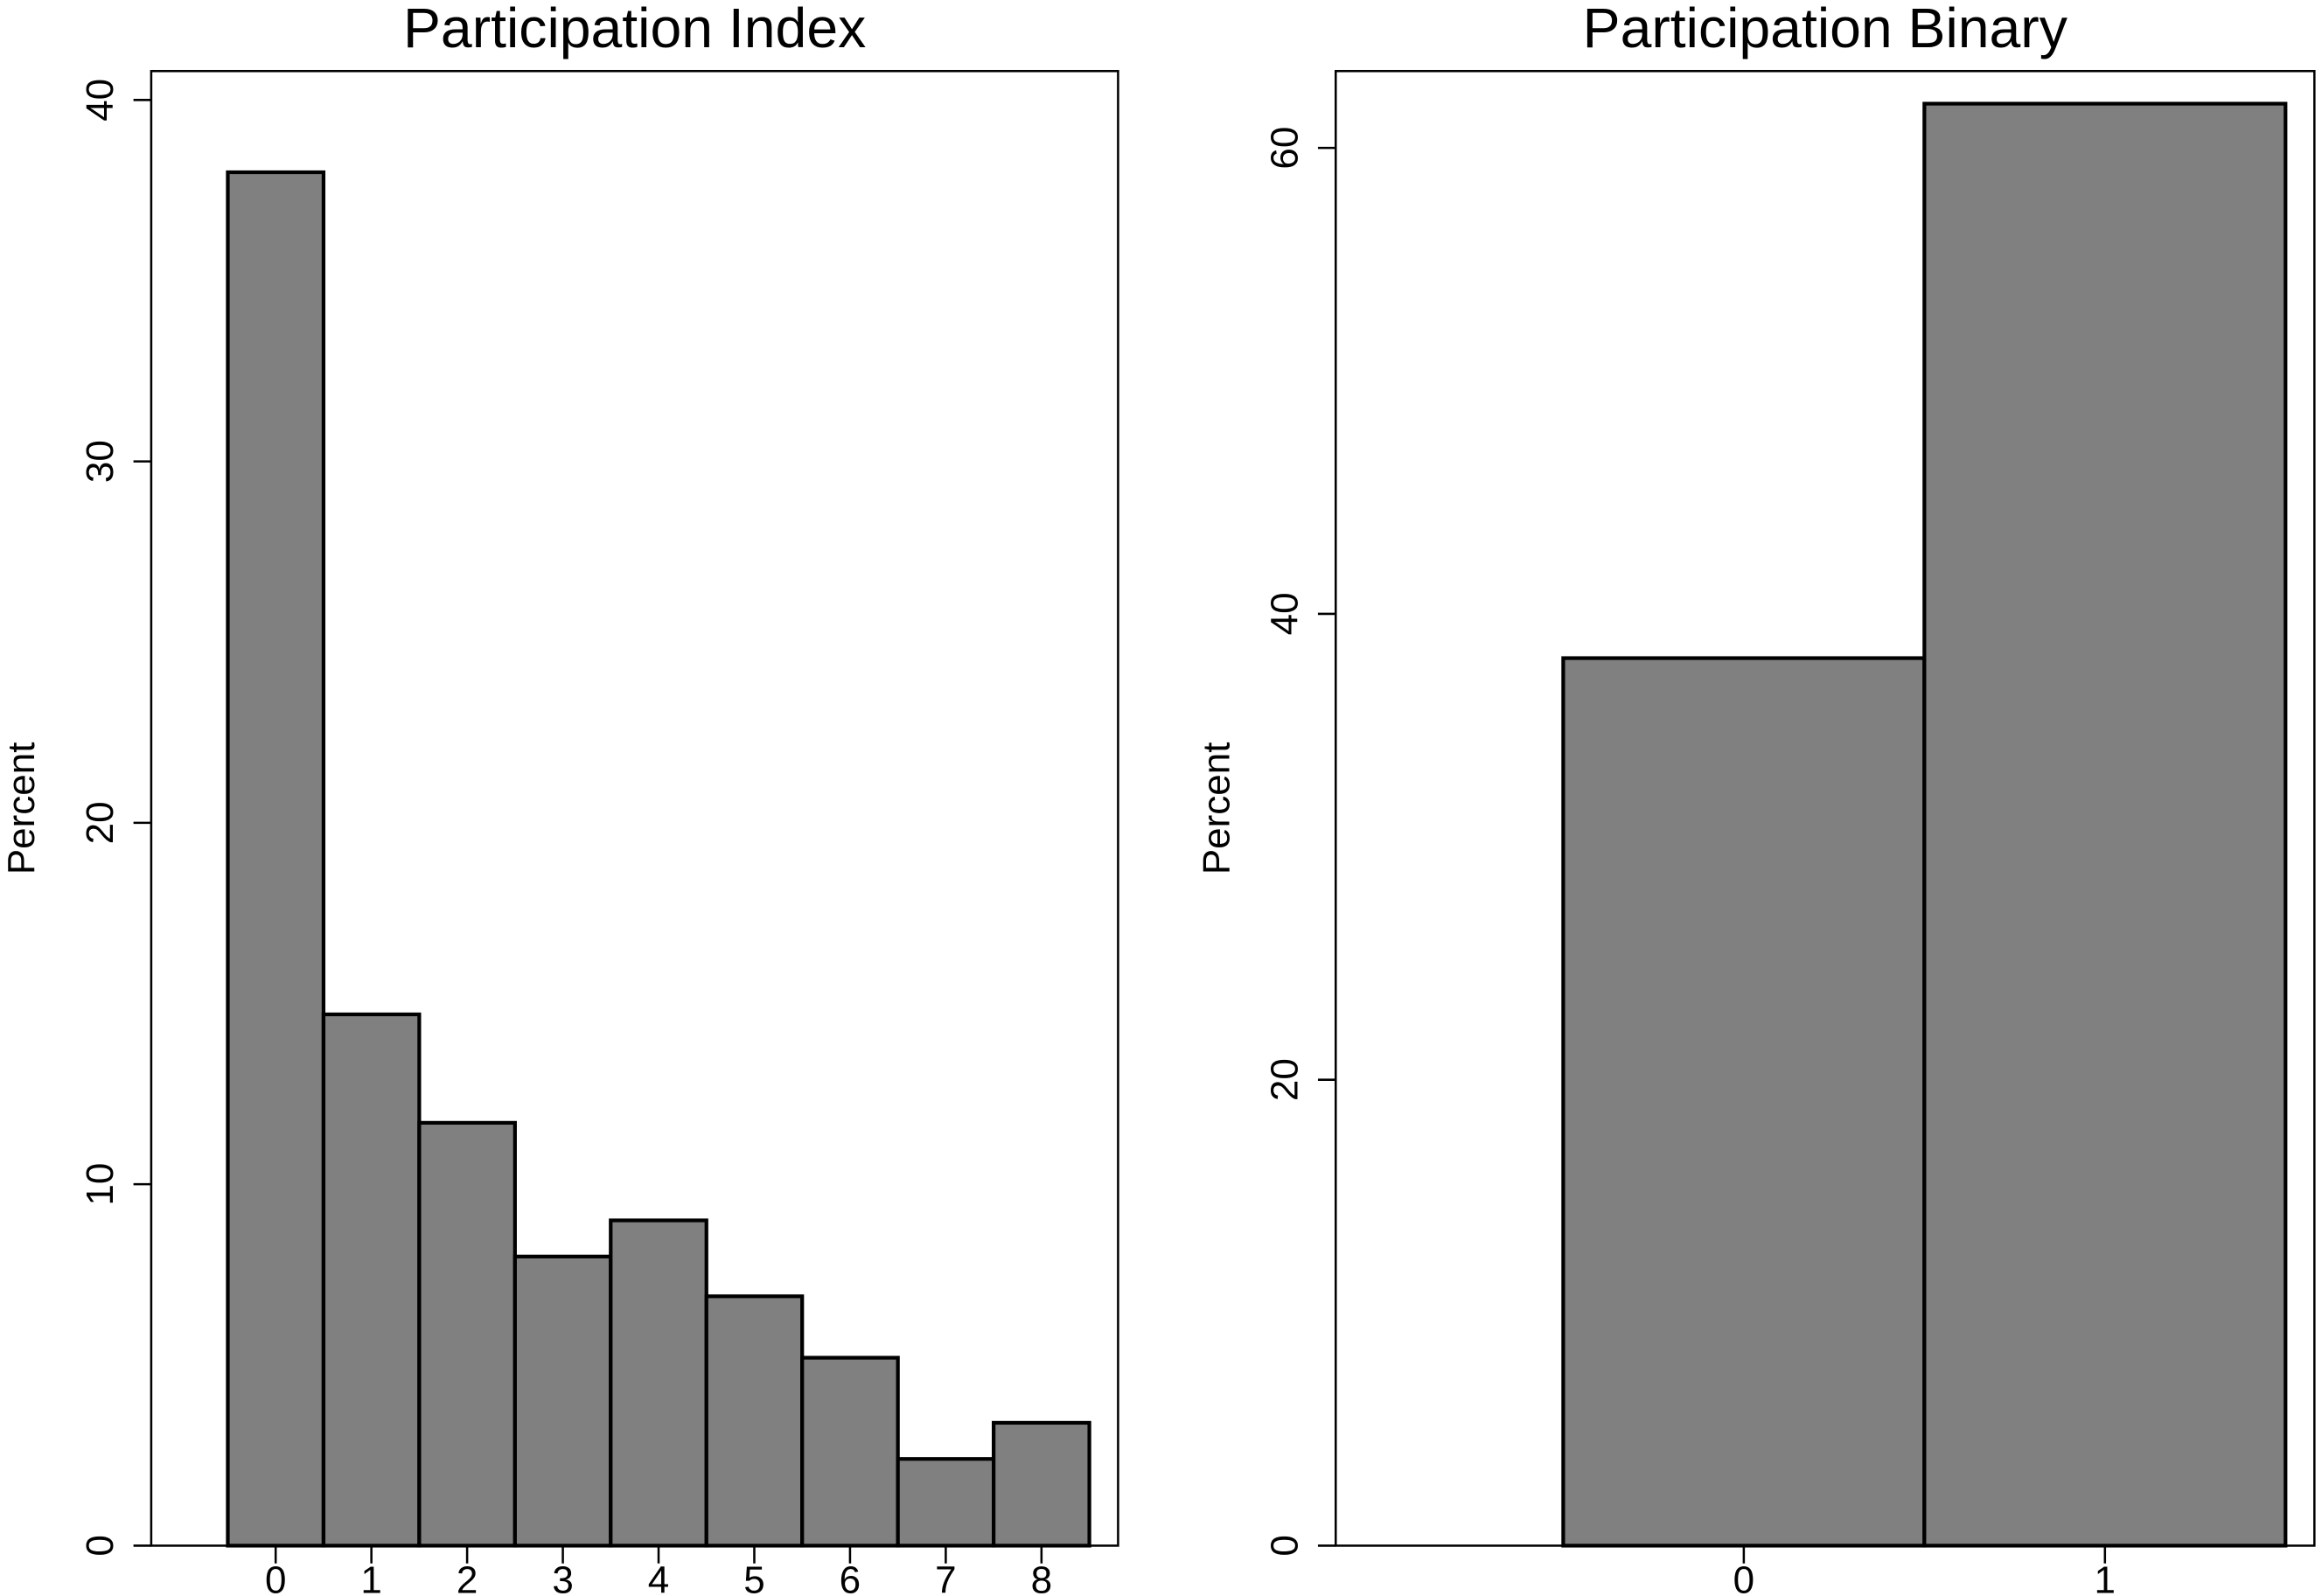  I want to click on x-tick-label: 2, so click(468, 1577).